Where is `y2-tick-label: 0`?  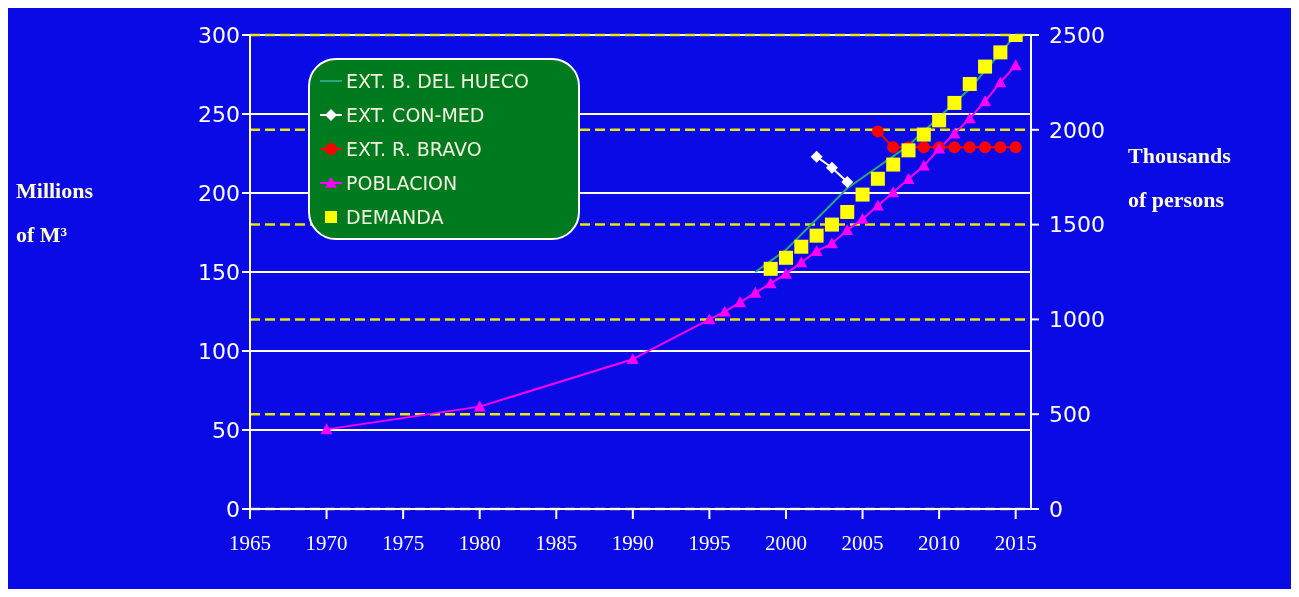
y2-tick-label: 0 is located at coordinates (1056, 509).